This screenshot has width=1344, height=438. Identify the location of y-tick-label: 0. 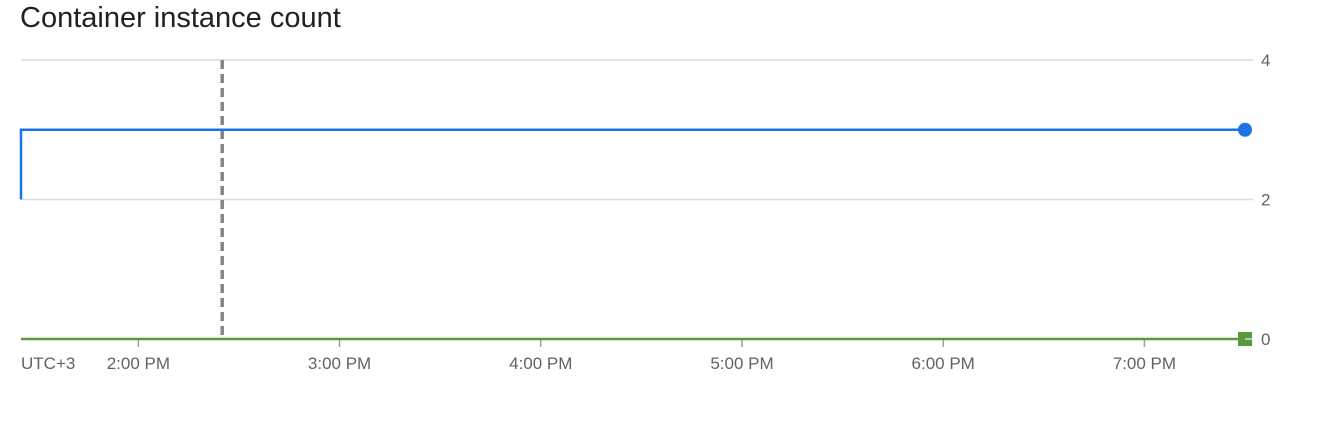
(1265, 339).